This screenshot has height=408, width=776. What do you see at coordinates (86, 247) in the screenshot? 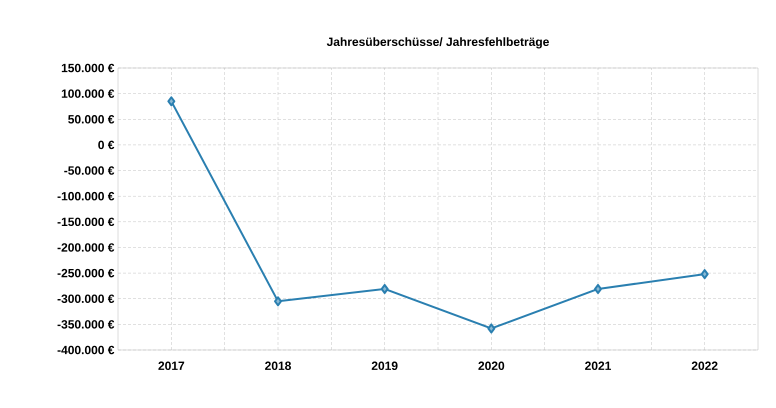
I see `y-tick-label: -200.000 €` at bounding box center [86, 247].